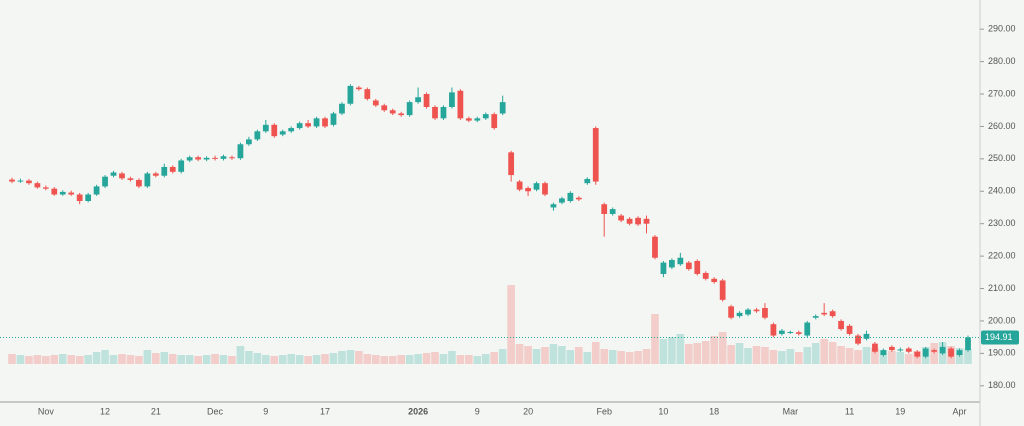  I want to click on x-tick-label: 19, so click(900, 411).